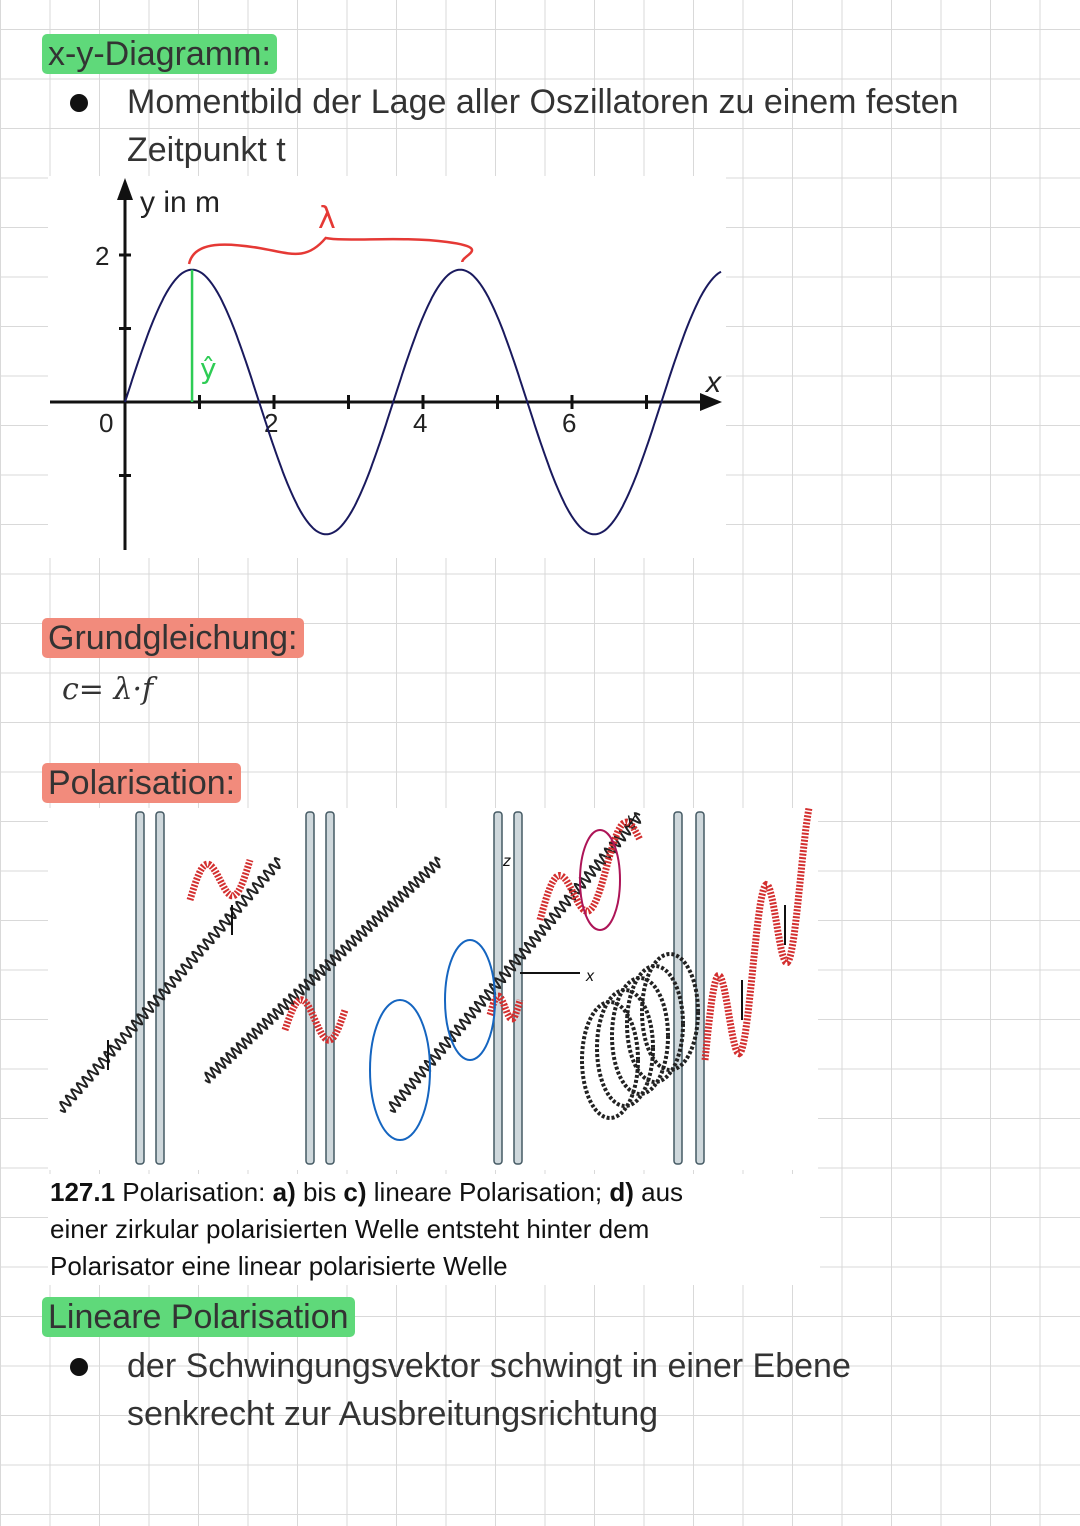 The width and height of the screenshot is (1080, 1526). Describe the element at coordinates (206, 150) in the screenshot. I see `text-line: Zeitpunkt t` at that location.